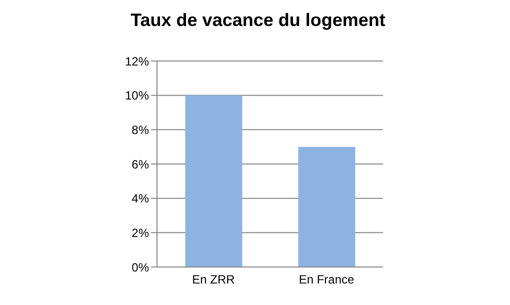 The image size is (510, 305). Describe the element at coordinates (141, 233) in the screenshot. I see `y-tick-label: 2%` at that location.